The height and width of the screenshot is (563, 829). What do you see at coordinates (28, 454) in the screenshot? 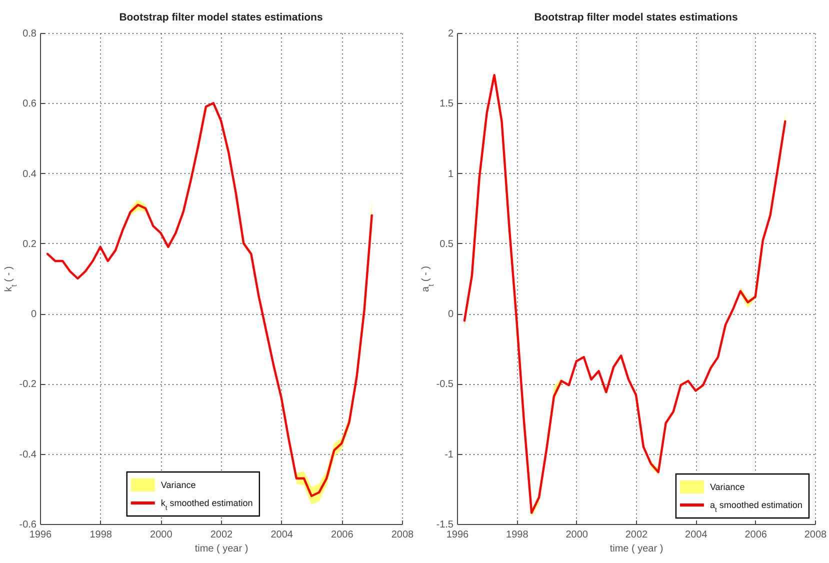
I see `y-tick-label: -0.4` at bounding box center [28, 454].